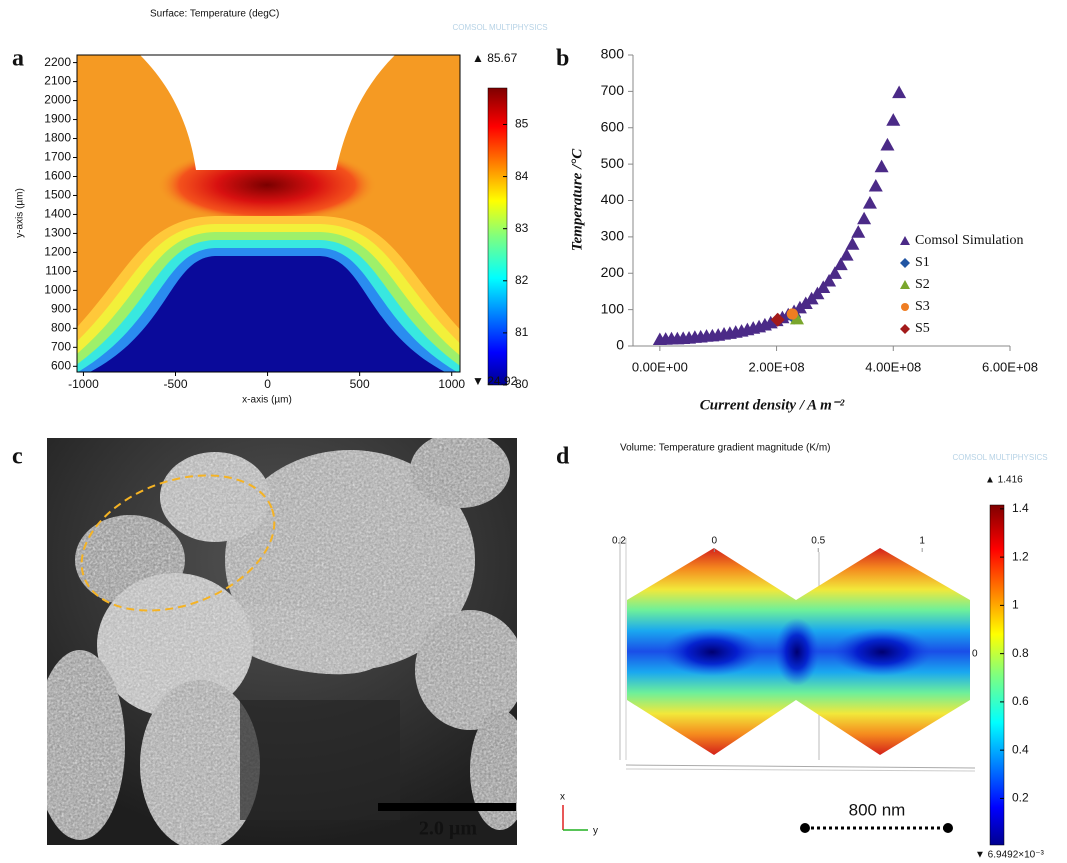 This screenshot has width=1067, height=863. I want to click on colorbar-tick-label: 0.4, so click(1020, 749).